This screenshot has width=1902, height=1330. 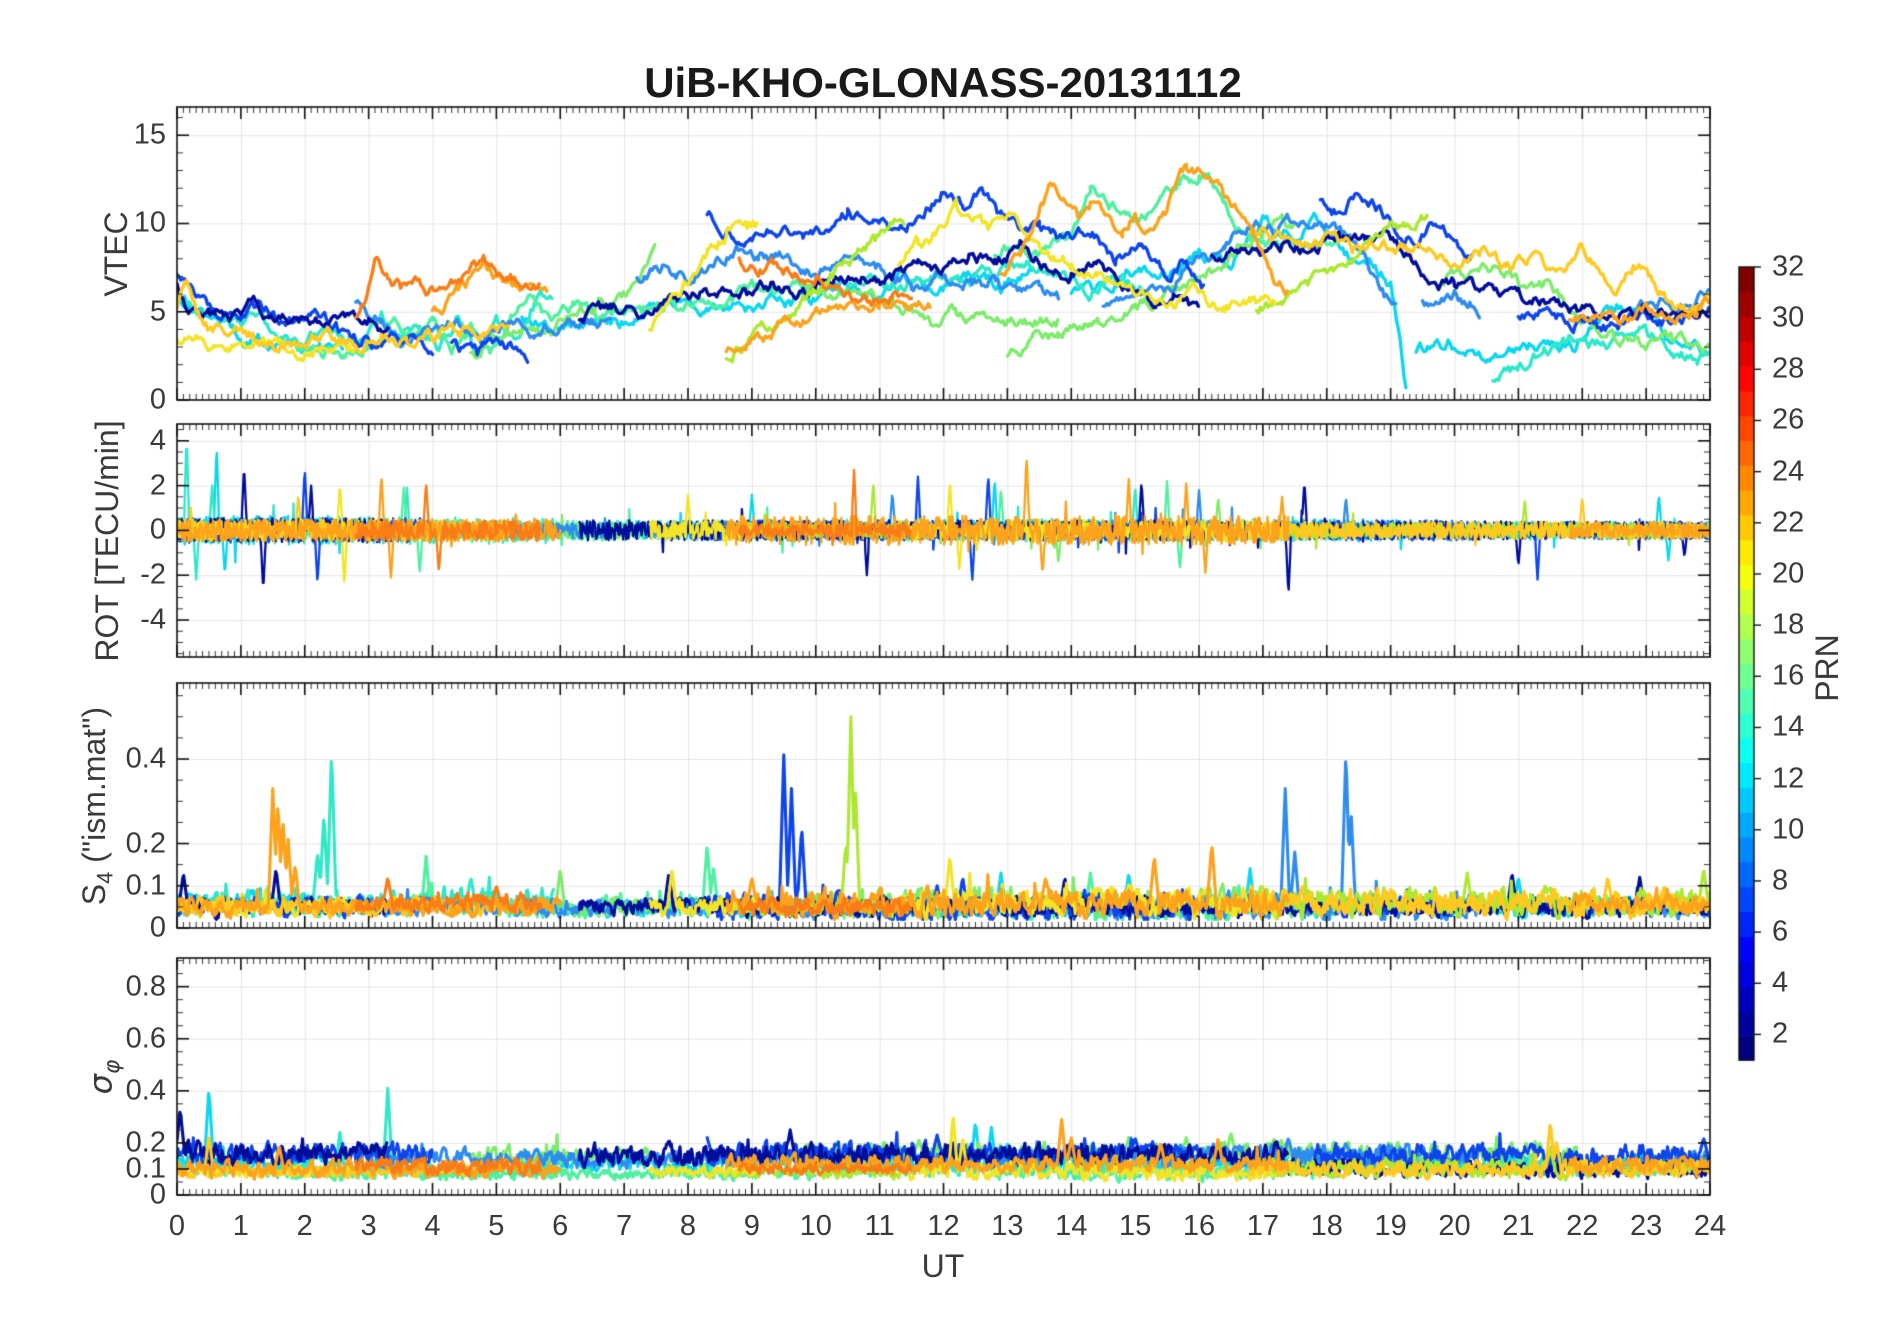 I want to click on x-tick-label: 21, so click(x=1518, y=1226).